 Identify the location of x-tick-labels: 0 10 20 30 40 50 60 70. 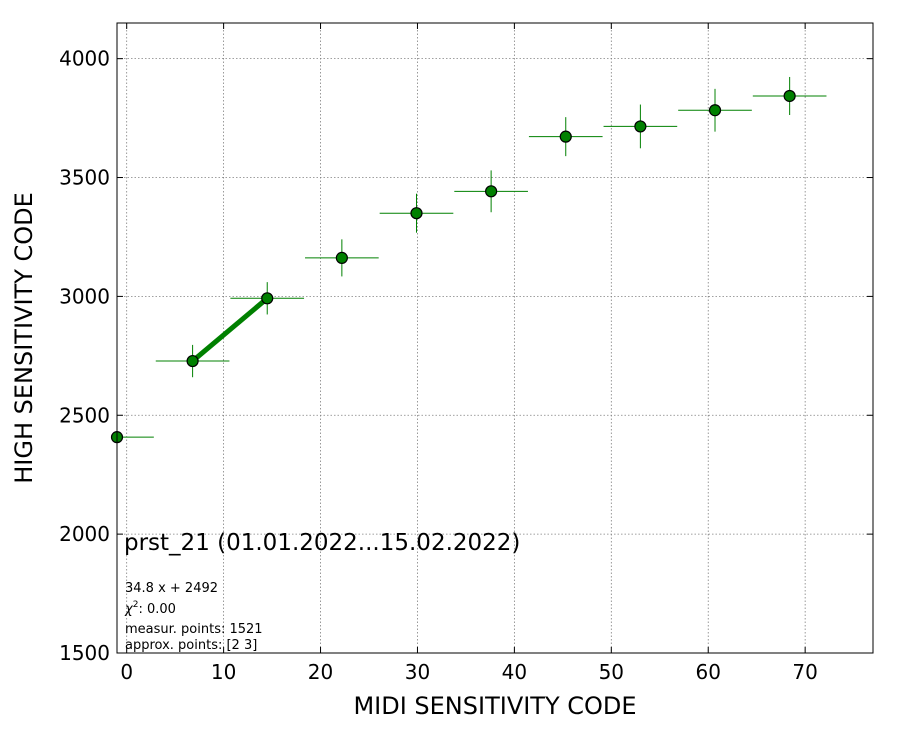
(469, 672).